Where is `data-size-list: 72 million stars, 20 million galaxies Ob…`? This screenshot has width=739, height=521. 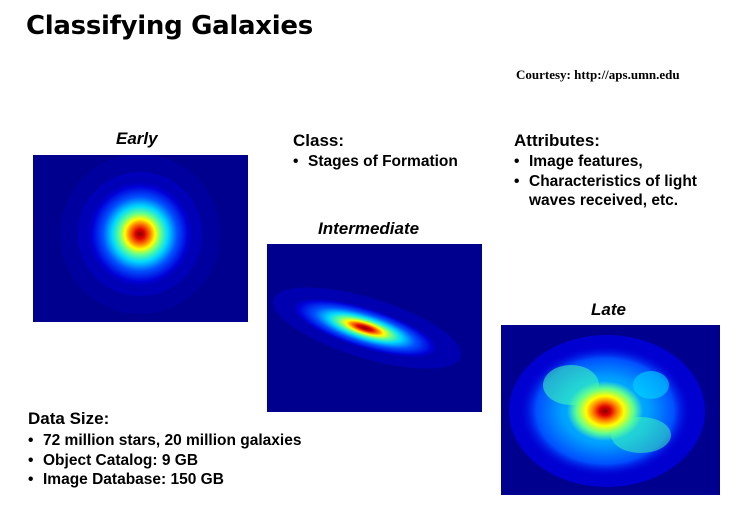
data-size-list: 72 million stars, 20 million galaxies Ob… is located at coordinates (164, 460).